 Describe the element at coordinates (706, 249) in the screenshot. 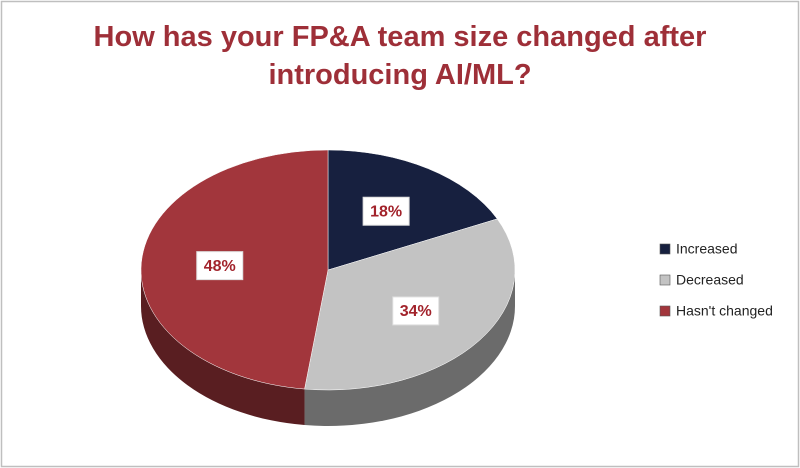

I see `legend-label: Increased` at that location.